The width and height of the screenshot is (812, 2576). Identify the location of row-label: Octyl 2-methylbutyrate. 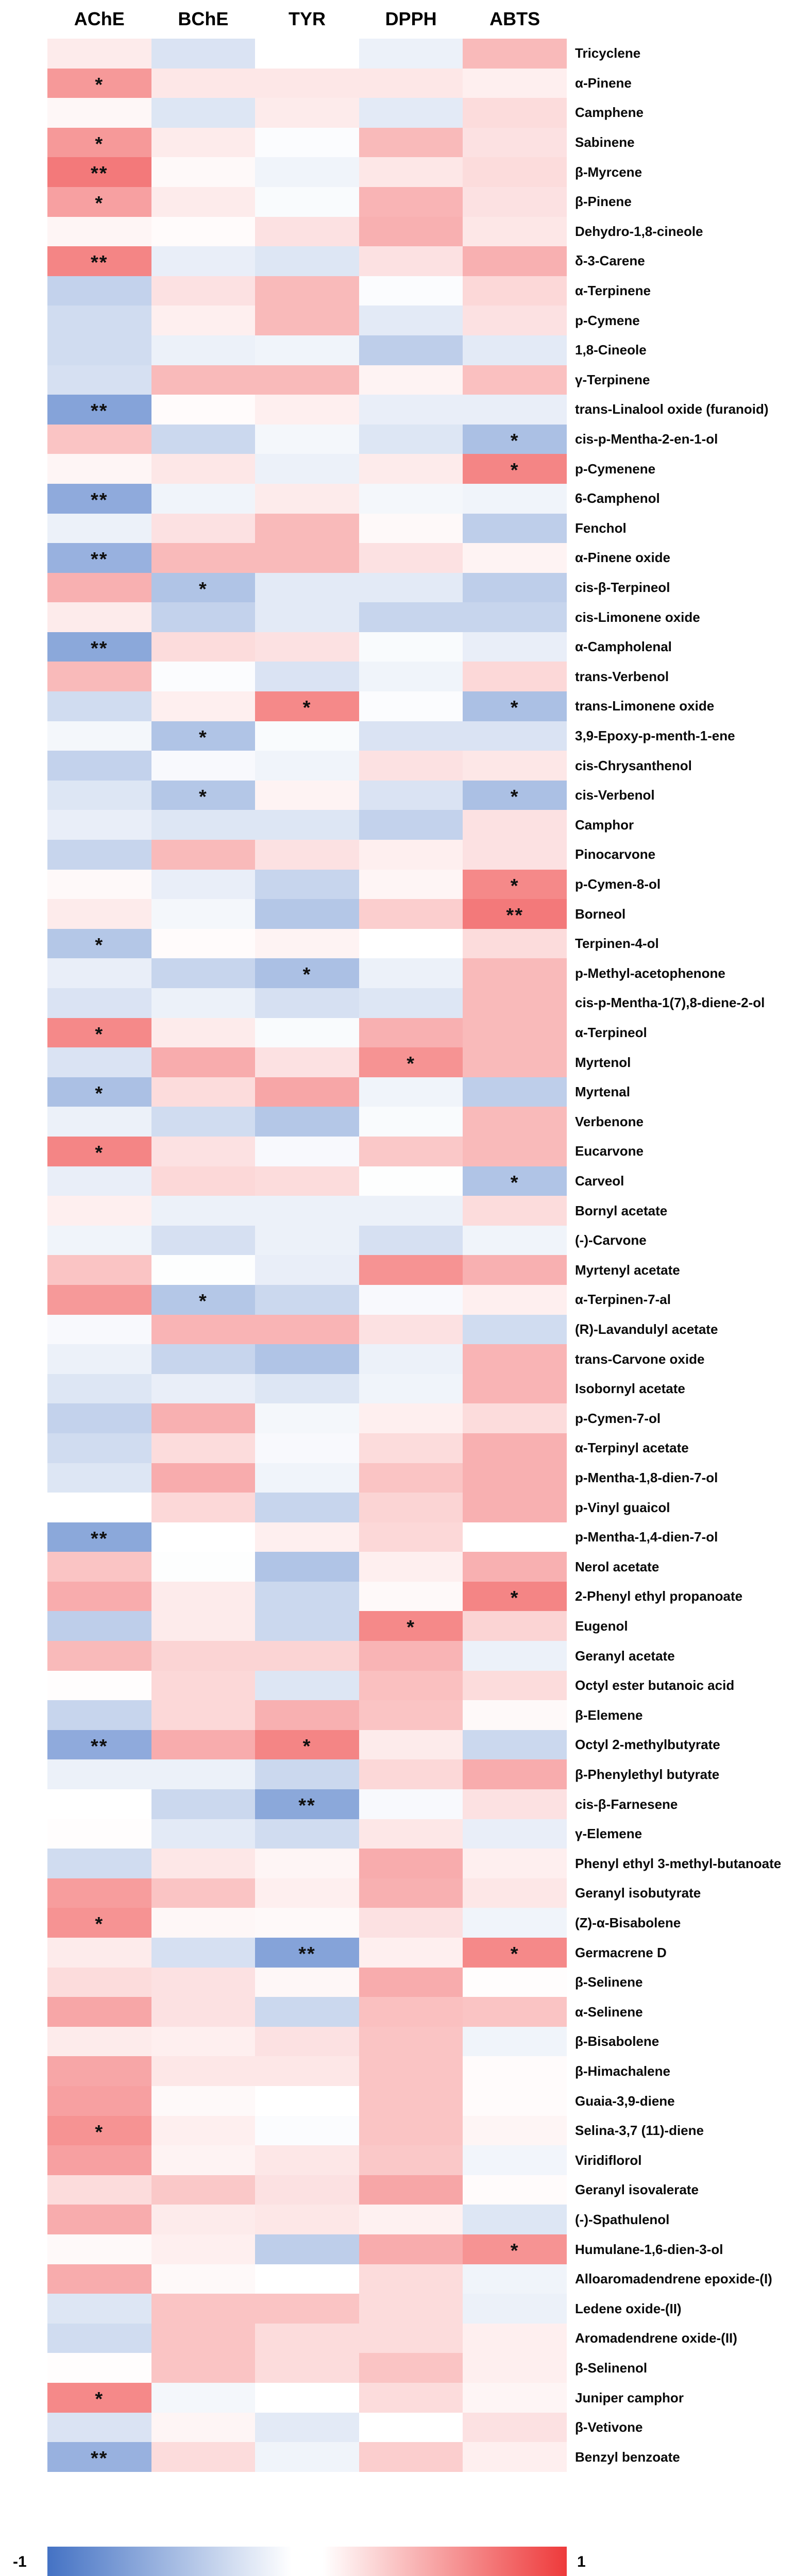
(647, 1745).